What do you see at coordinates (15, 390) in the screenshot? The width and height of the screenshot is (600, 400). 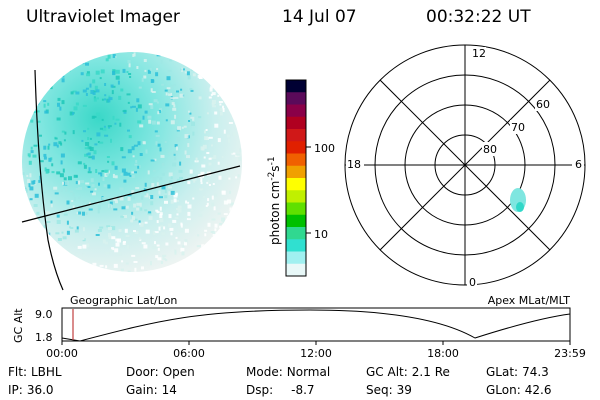 I see `ip-label: IP:` at bounding box center [15, 390].